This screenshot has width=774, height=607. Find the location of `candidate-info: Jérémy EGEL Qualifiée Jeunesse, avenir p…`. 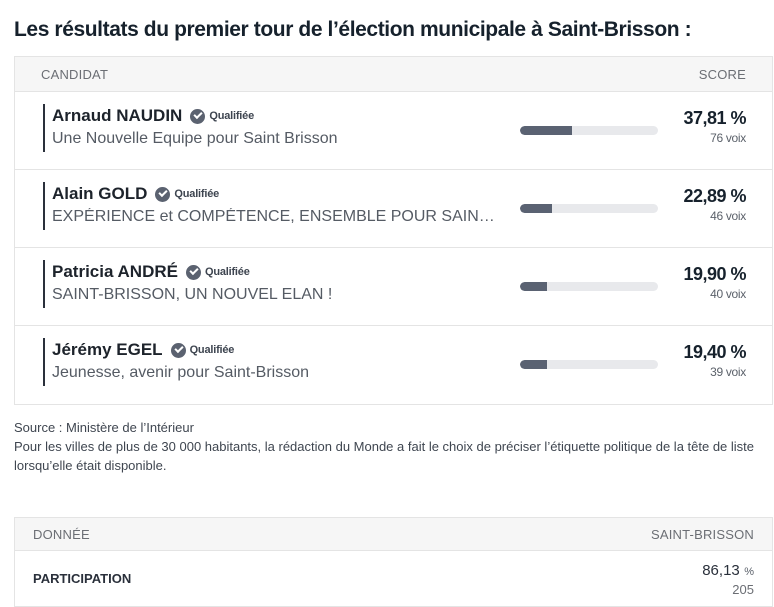

candidate-info: Jérémy EGEL Qualifiée Jeunesse, avenir p… is located at coordinates (176, 362).